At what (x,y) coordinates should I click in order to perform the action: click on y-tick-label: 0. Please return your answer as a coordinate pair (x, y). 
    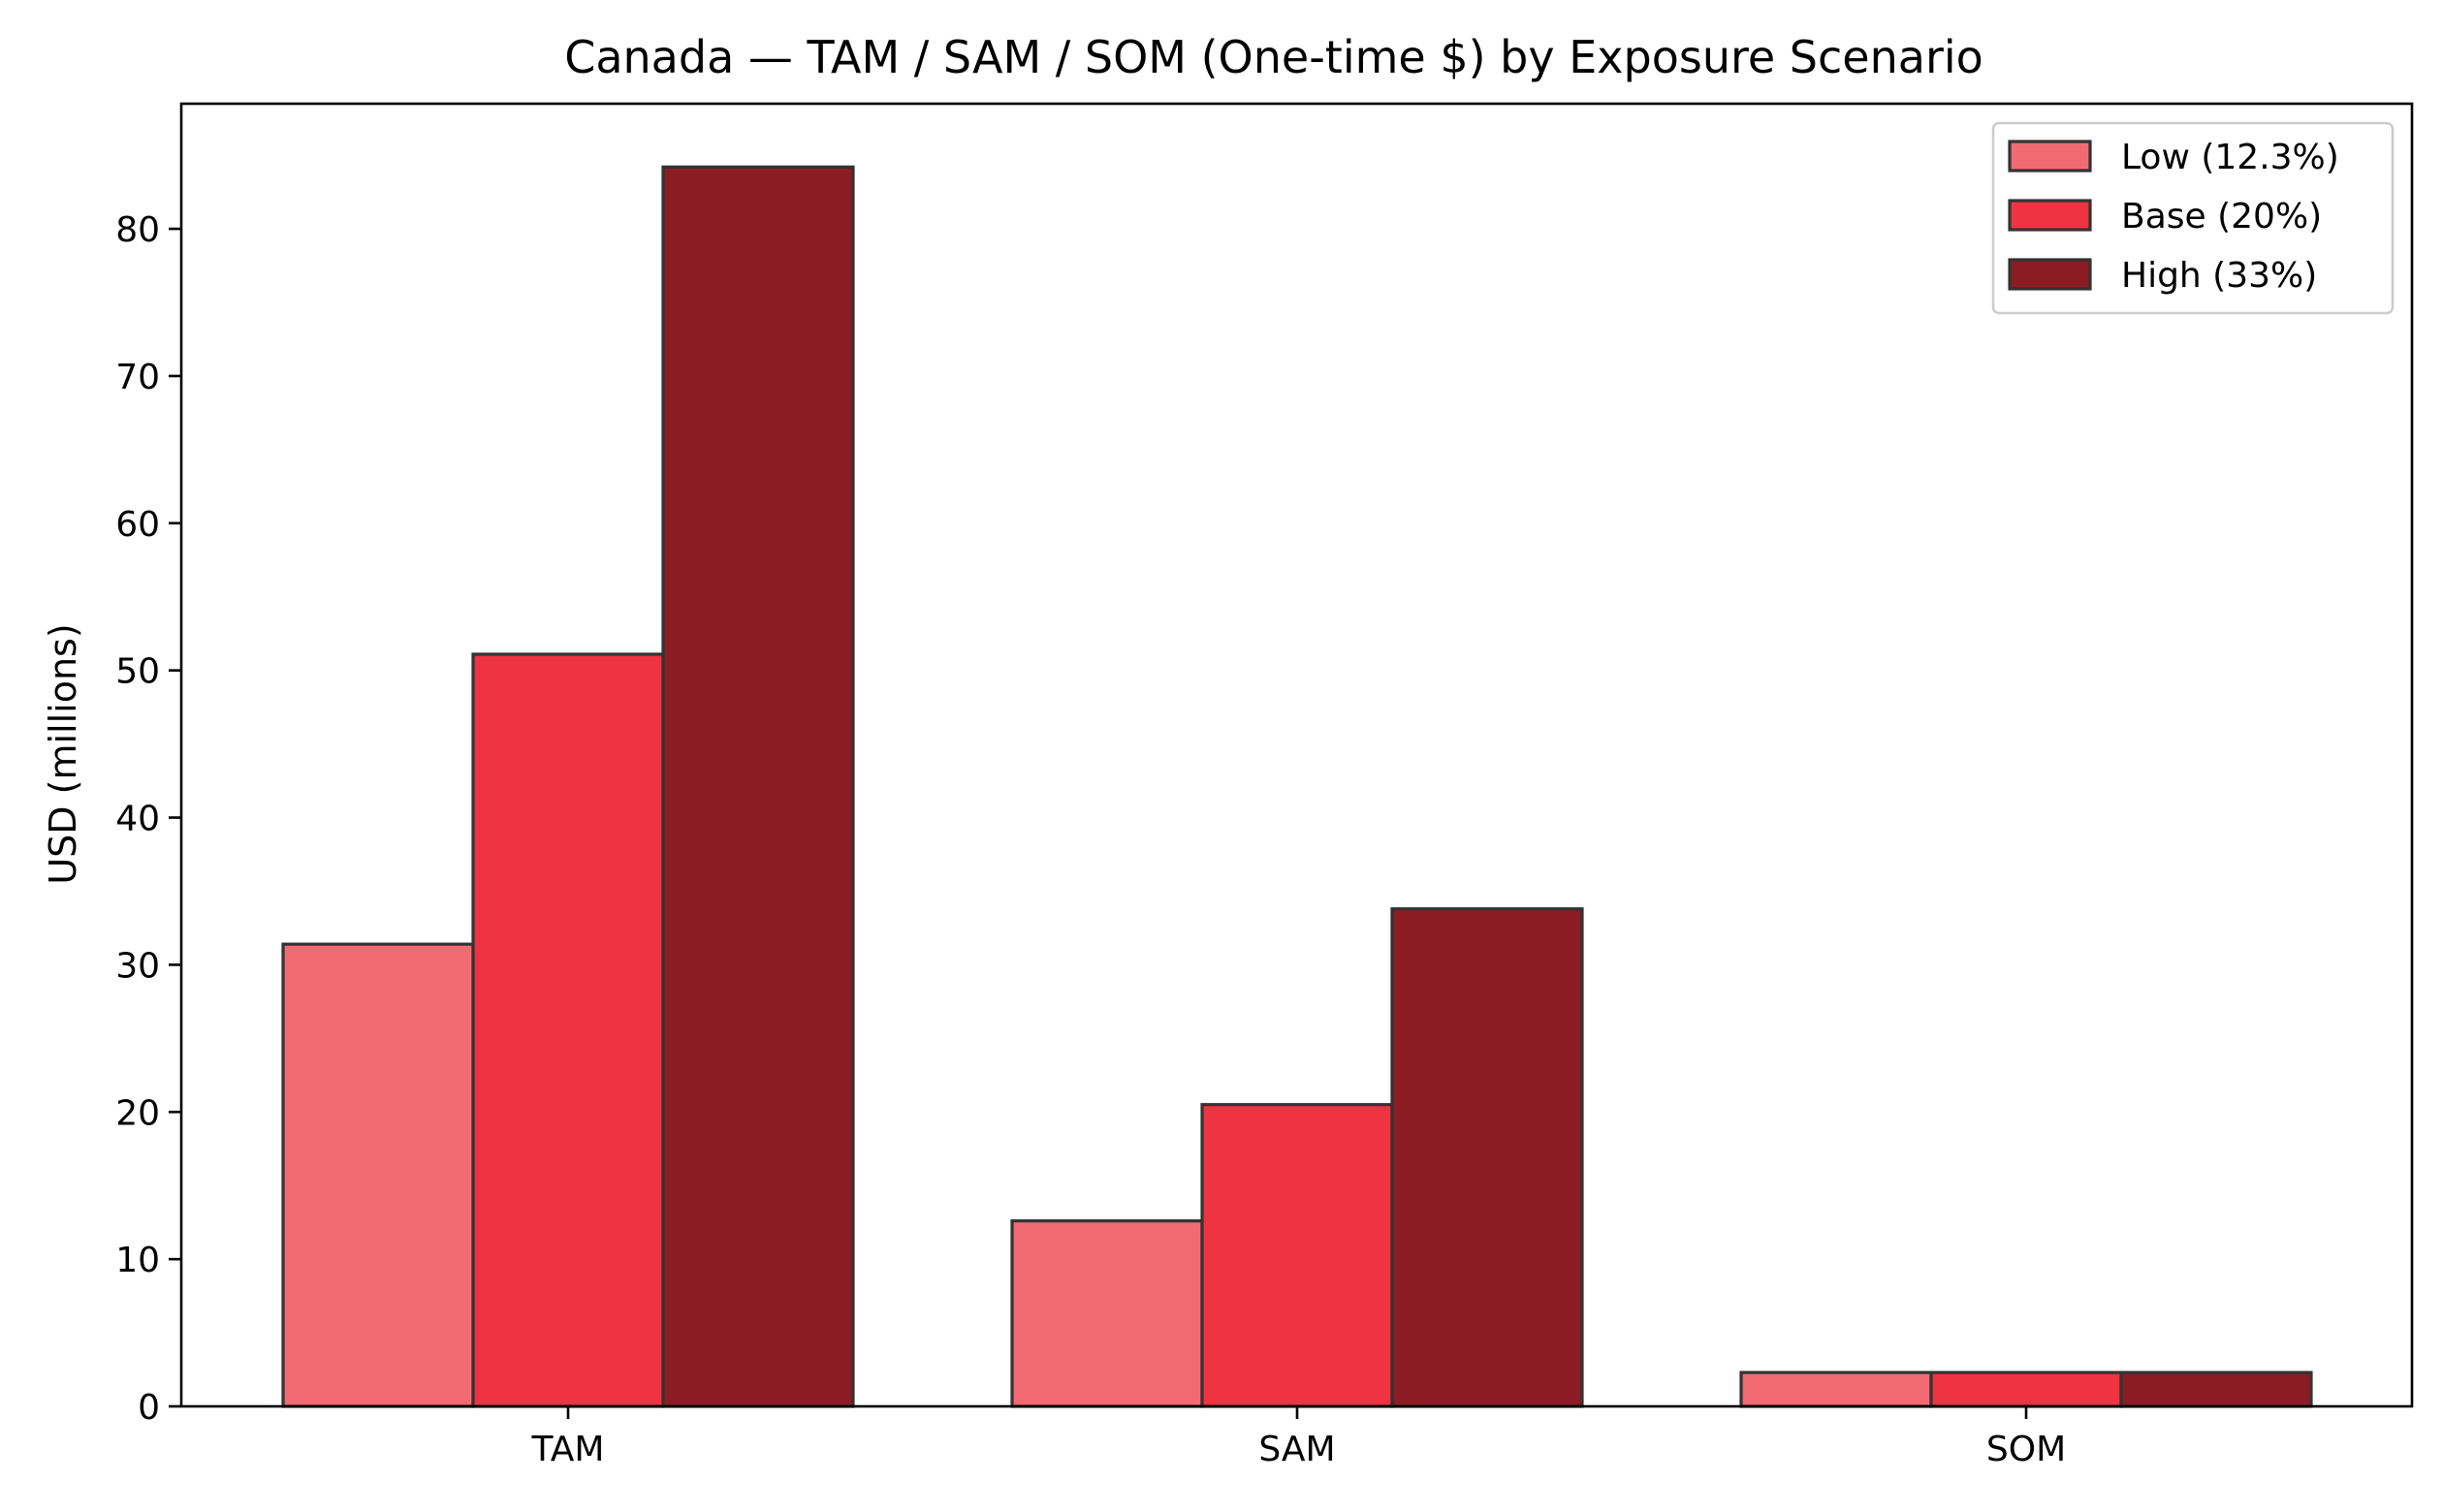
    Looking at the image, I should click on (149, 1408).